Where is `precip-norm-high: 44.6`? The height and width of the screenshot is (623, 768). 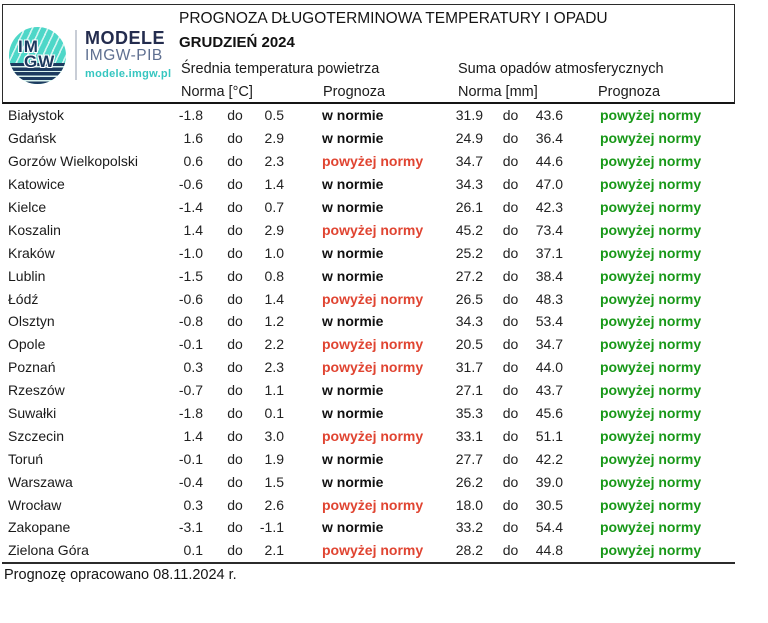
precip-norm-high: 44.6 is located at coordinates (549, 161).